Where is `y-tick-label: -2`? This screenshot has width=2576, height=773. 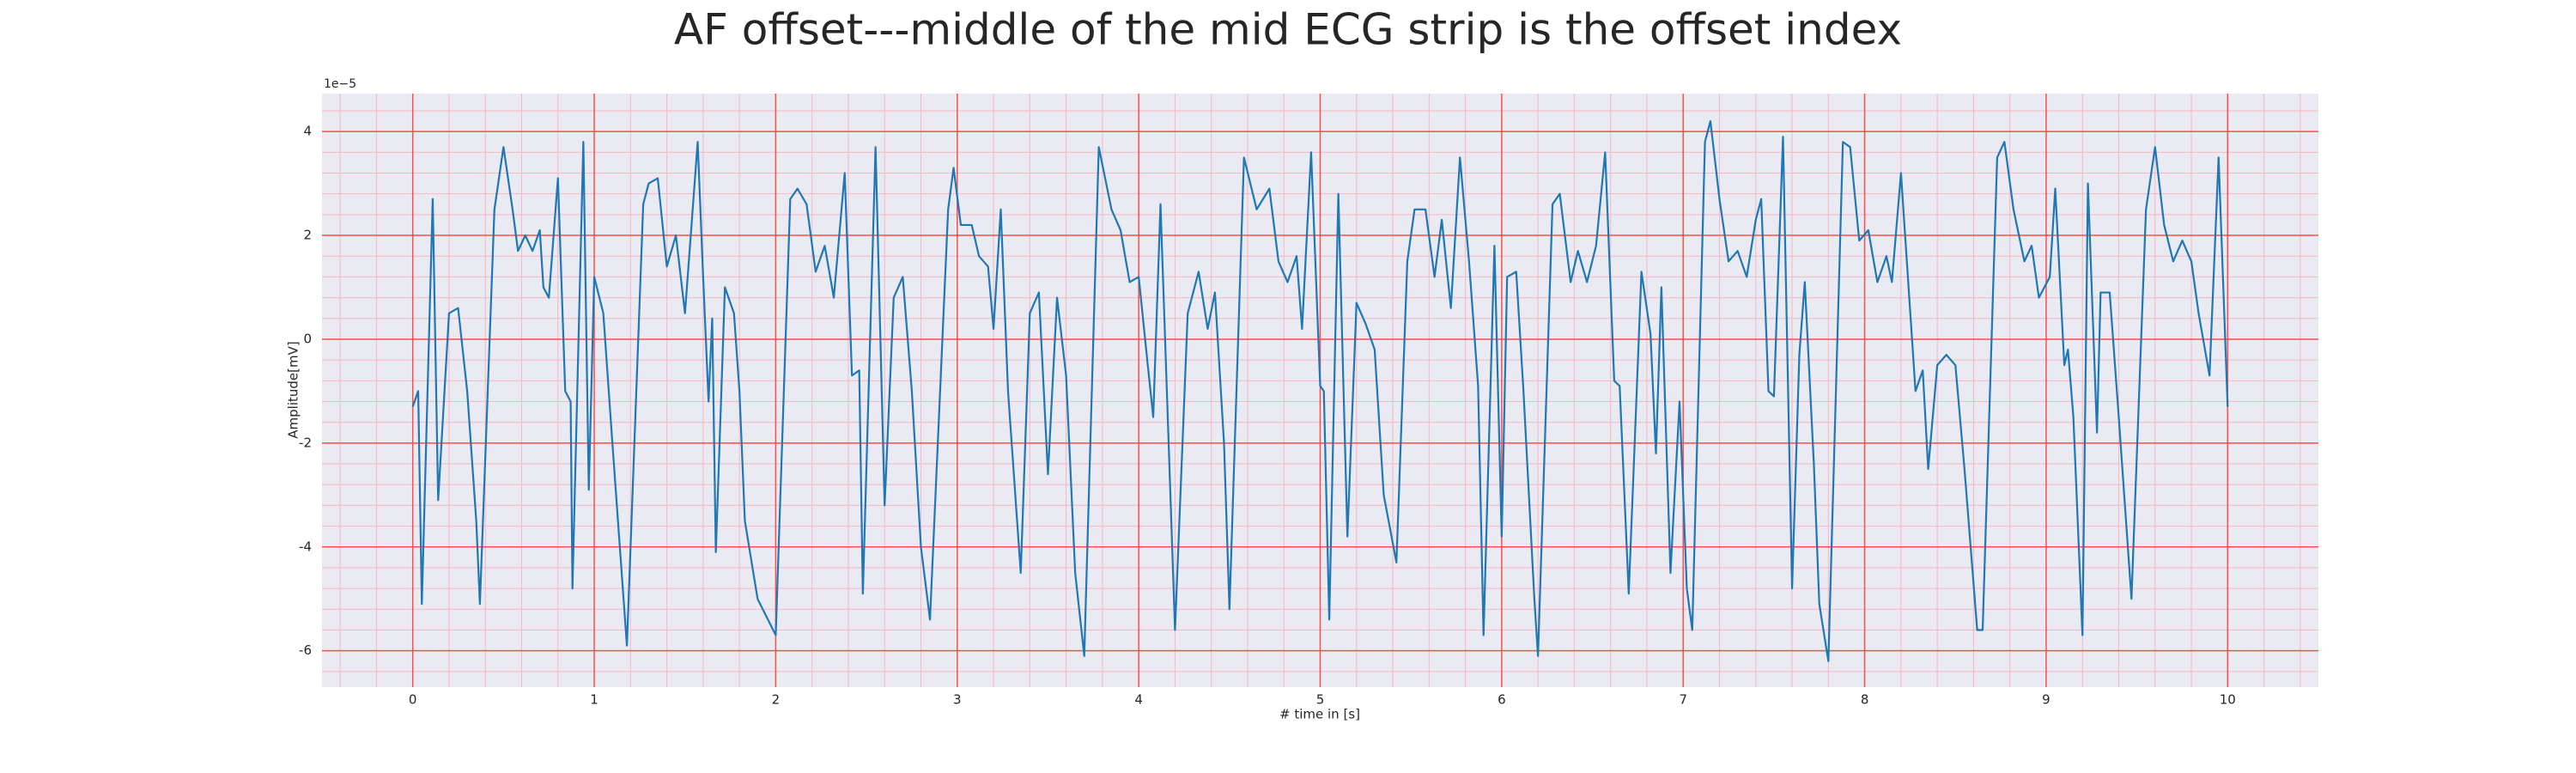
y-tick-label: -2 is located at coordinates (305, 442).